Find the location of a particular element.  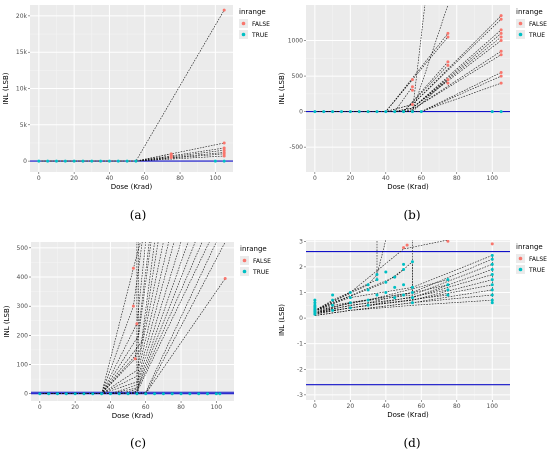

x-axis-label: Dose (Krad) is located at coordinates (408, 187).